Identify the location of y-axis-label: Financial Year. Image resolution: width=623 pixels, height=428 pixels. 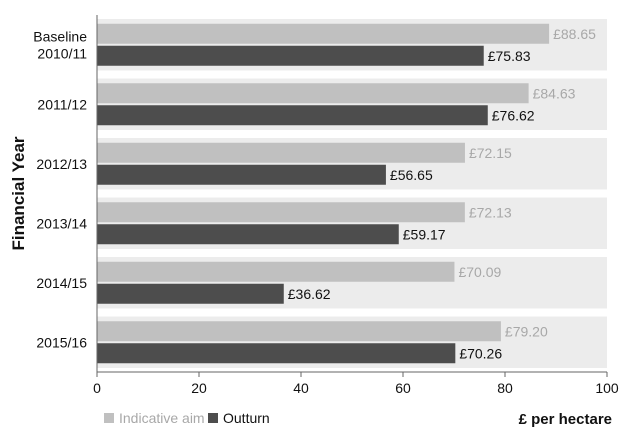
(18, 193).